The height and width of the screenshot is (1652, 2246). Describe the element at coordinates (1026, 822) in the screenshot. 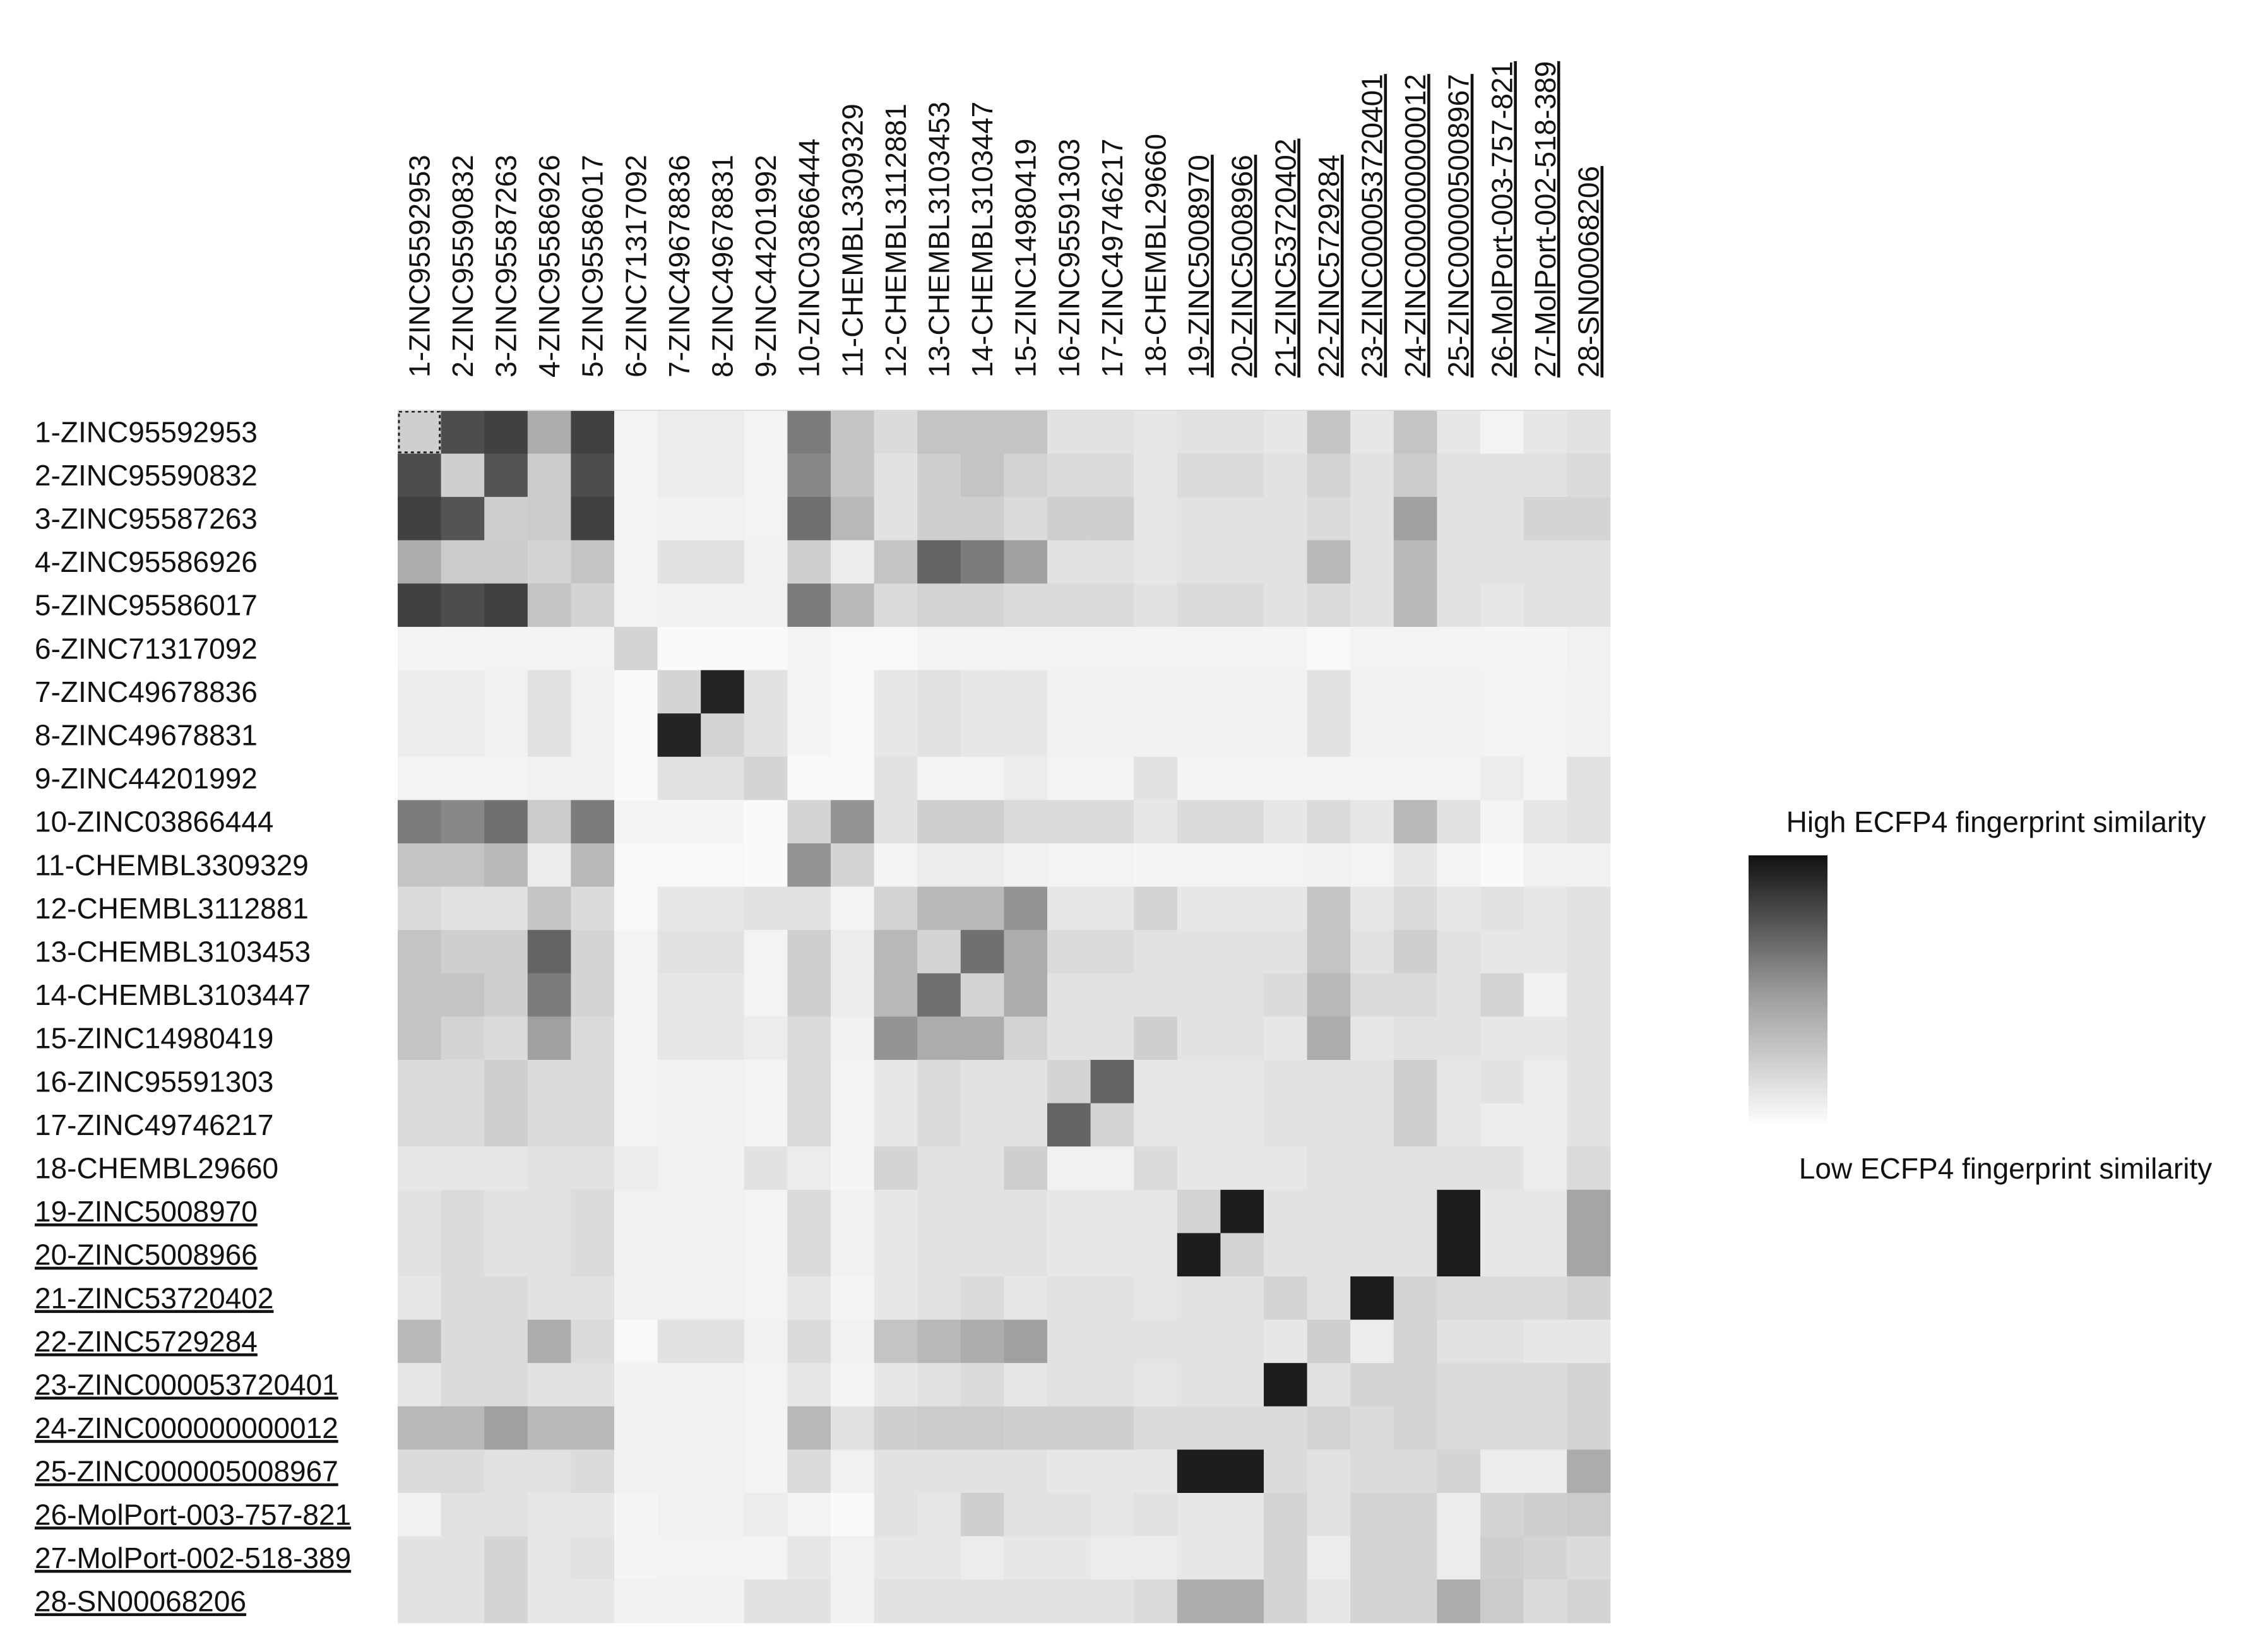

I see `heatmap-cell-r10-c15` at that location.